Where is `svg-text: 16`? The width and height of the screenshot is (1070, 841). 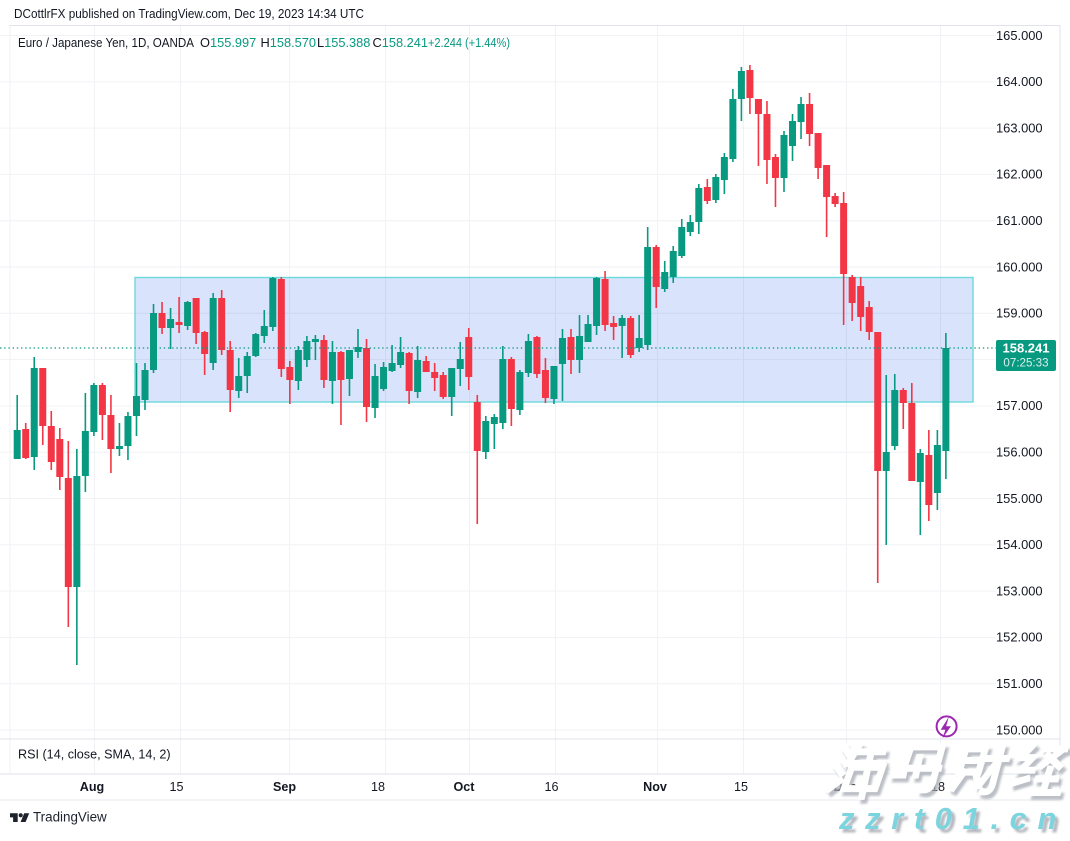 svg-text: 16 is located at coordinates (551, 787).